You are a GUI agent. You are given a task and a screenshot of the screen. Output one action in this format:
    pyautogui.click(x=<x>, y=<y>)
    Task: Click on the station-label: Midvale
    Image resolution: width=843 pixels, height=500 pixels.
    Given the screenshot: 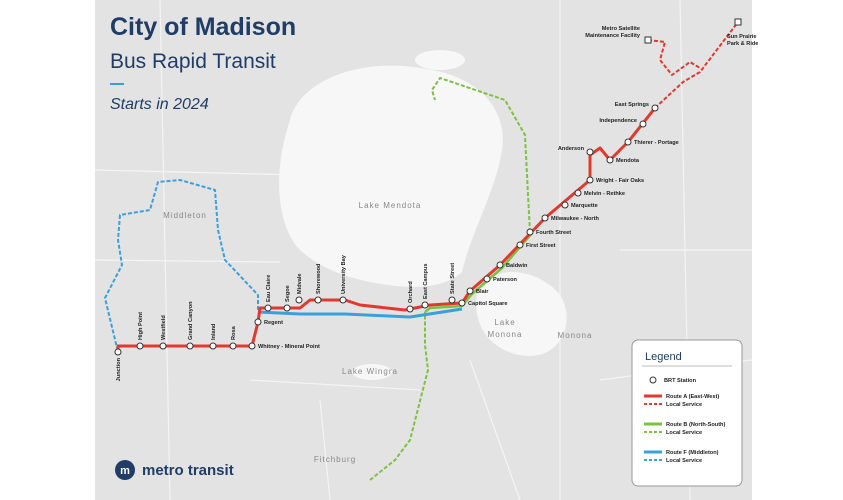 What is the action you would take?
    pyautogui.click(x=300, y=283)
    